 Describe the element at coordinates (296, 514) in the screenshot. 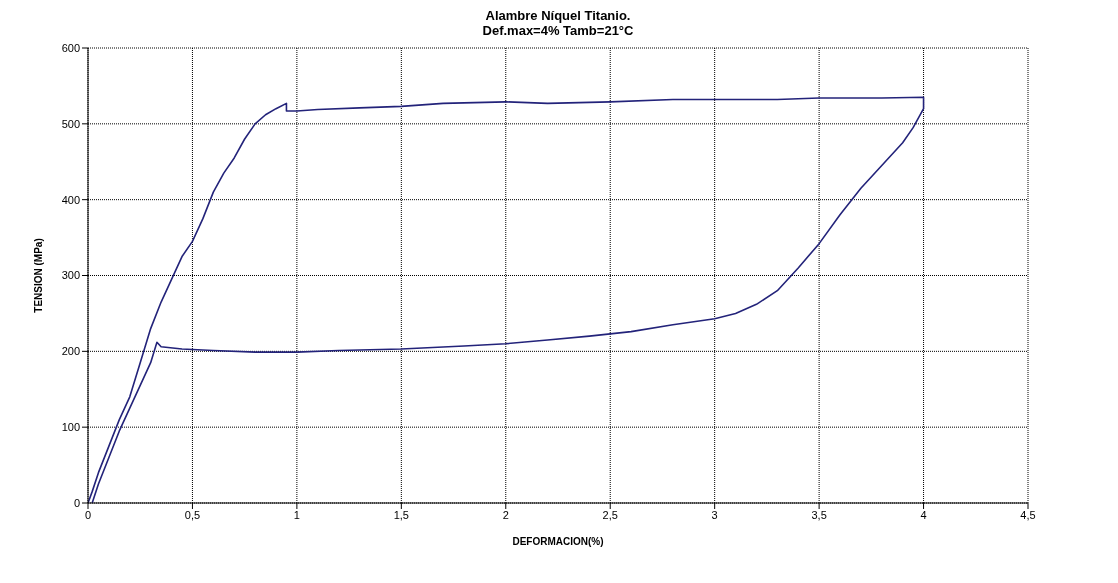

I see `x-tick-label: 1` at that location.